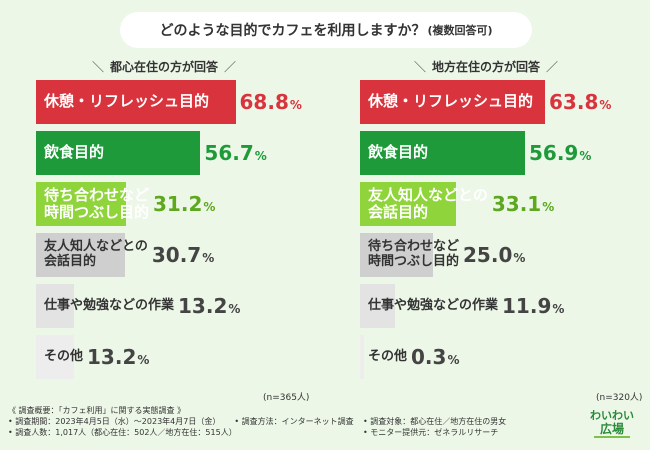 The width and height of the screenshot is (650, 450). Describe the element at coordinates (460, 30) in the screenshot. I see `chart-title-sub: (複数回答可)` at that location.